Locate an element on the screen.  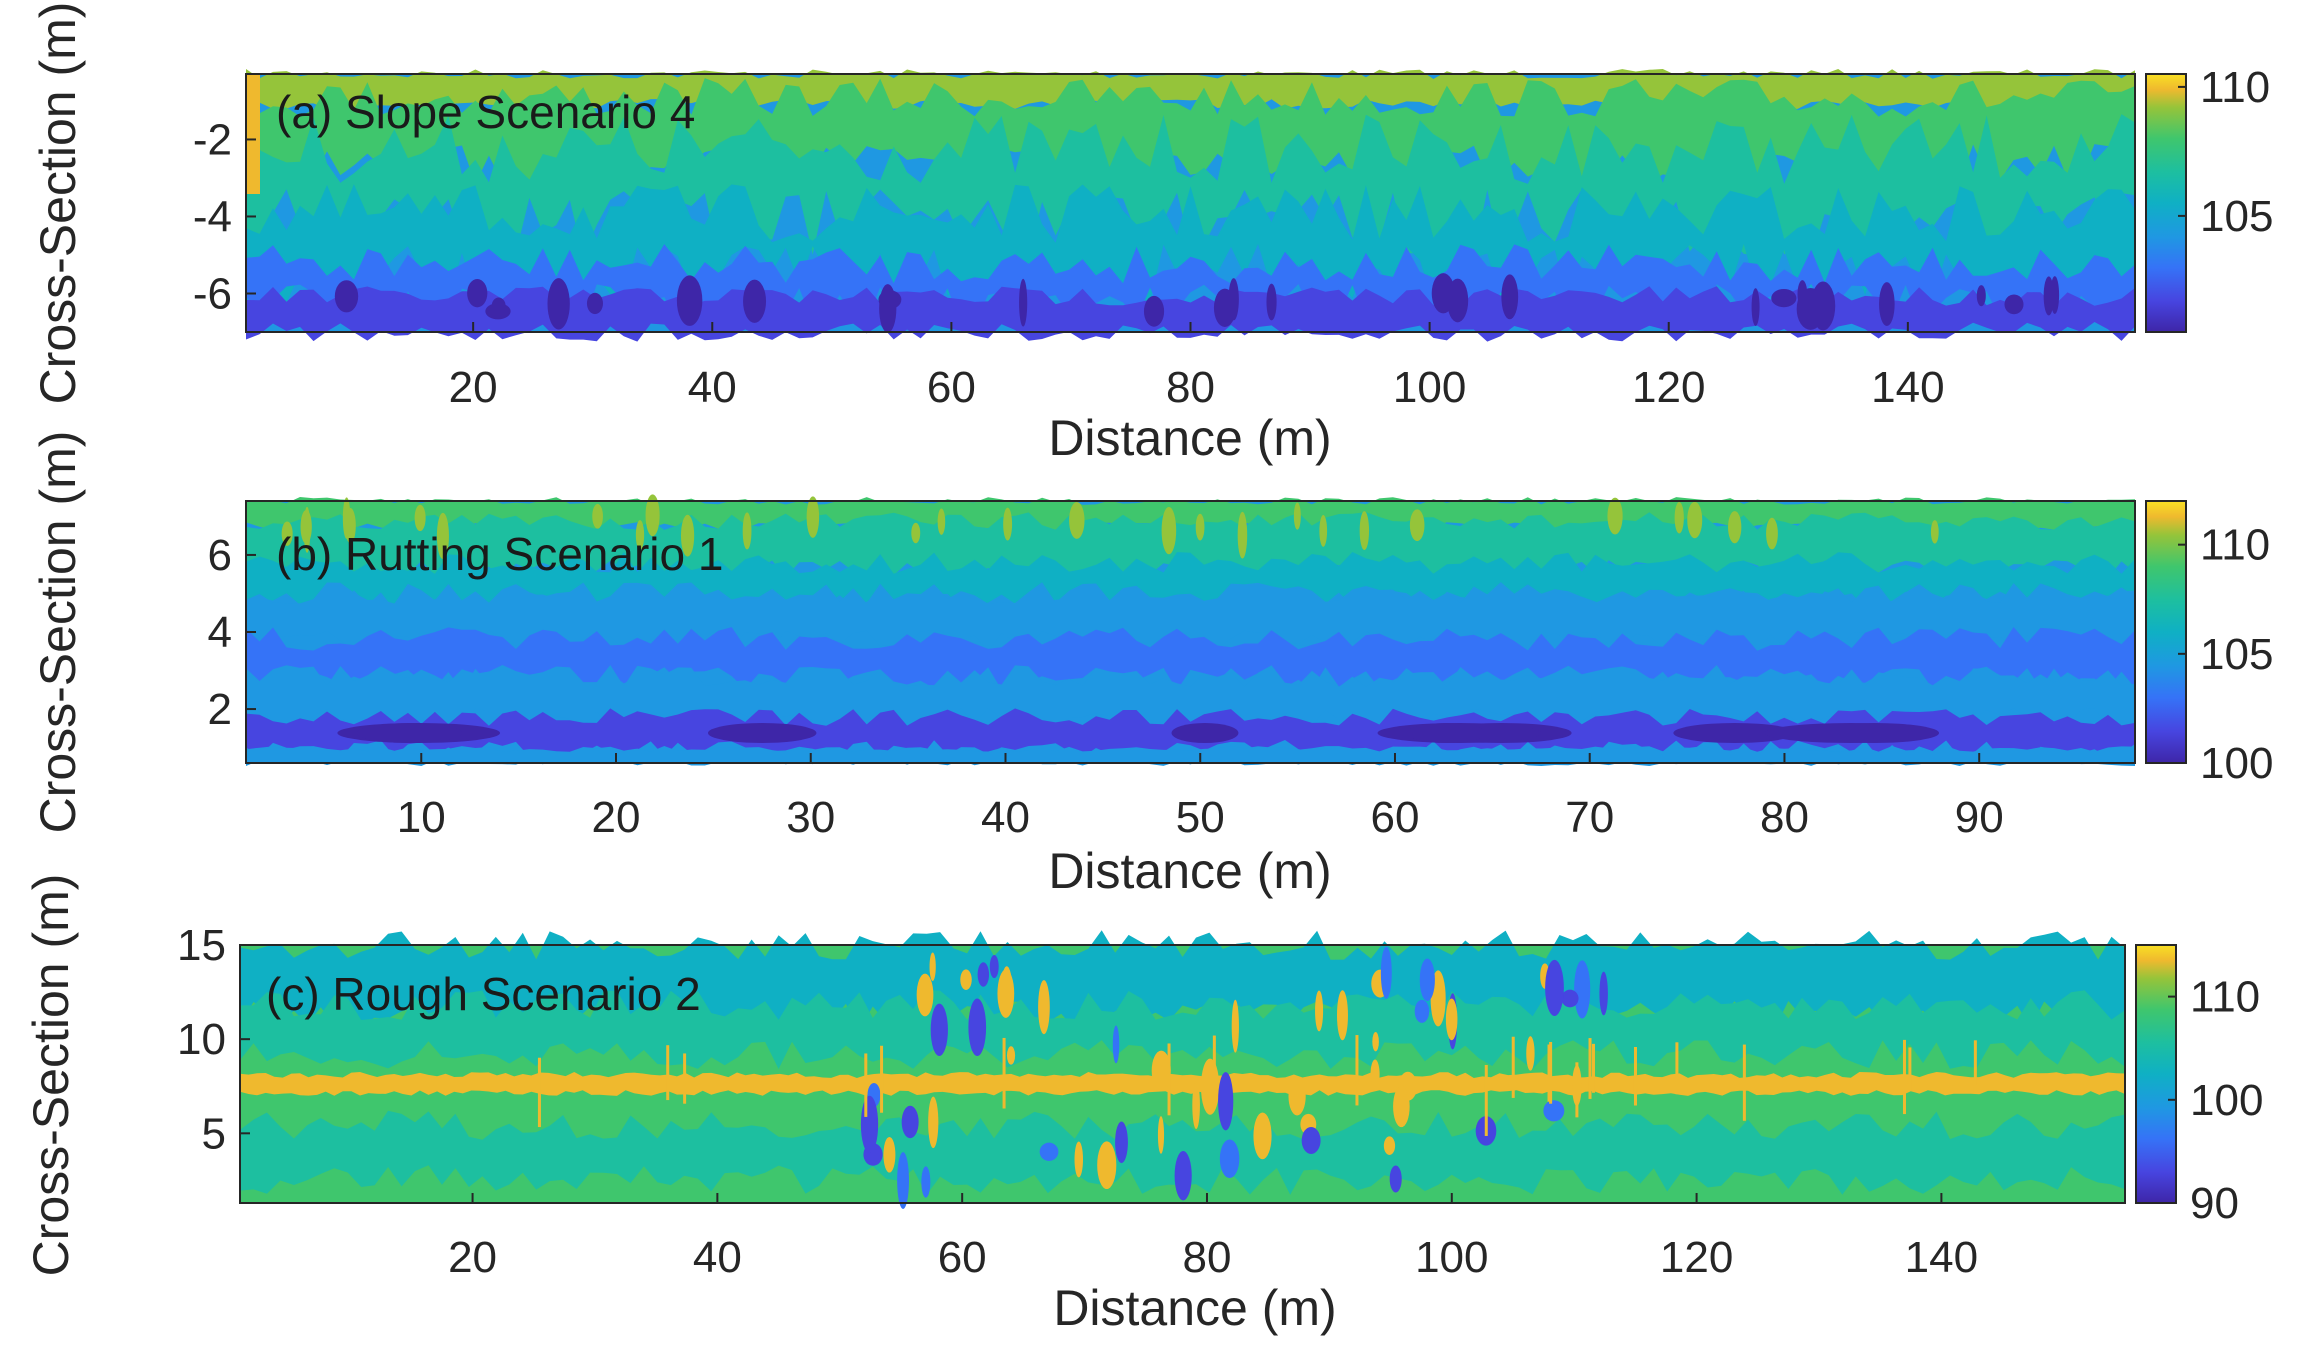
panel-a-colorbar: 105 110 is located at coordinates (2209, 198).